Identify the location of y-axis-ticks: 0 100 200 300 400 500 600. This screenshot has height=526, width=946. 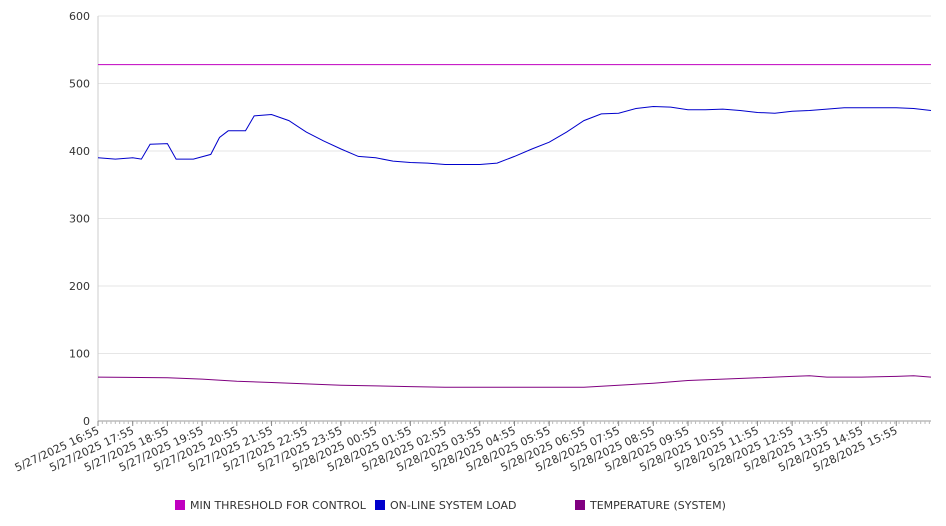
(79, 219).